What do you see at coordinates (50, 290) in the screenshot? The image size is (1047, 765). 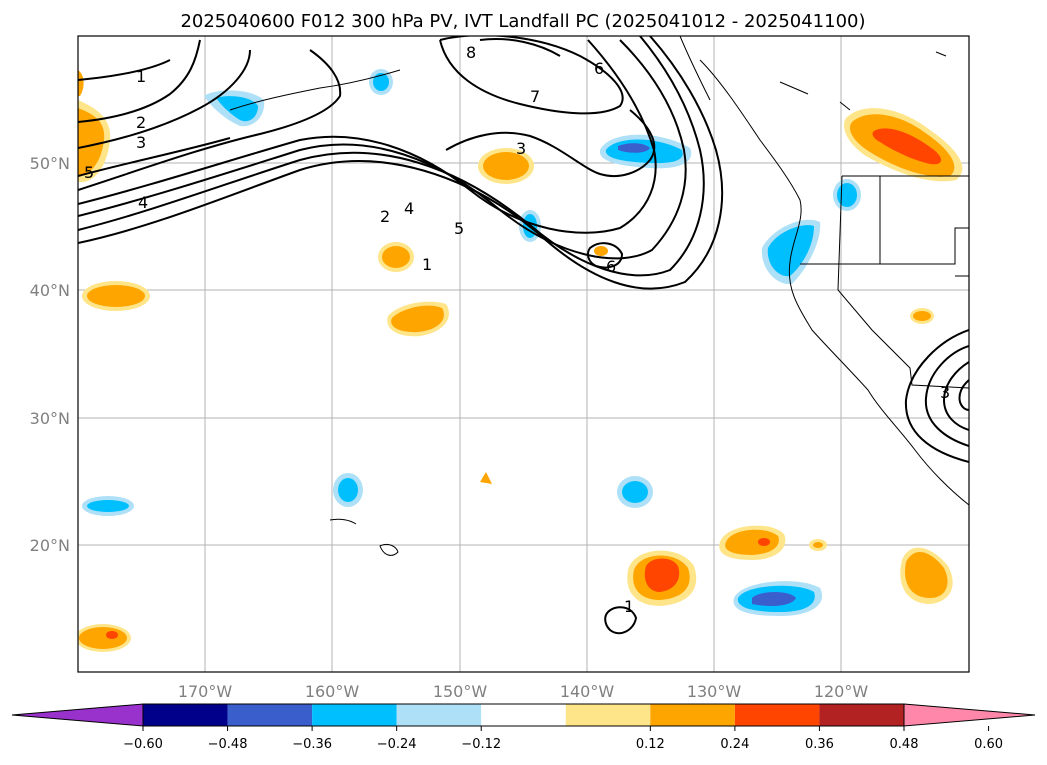 I see `lat-tick-label: 40°N` at bounding box center [50, 290].